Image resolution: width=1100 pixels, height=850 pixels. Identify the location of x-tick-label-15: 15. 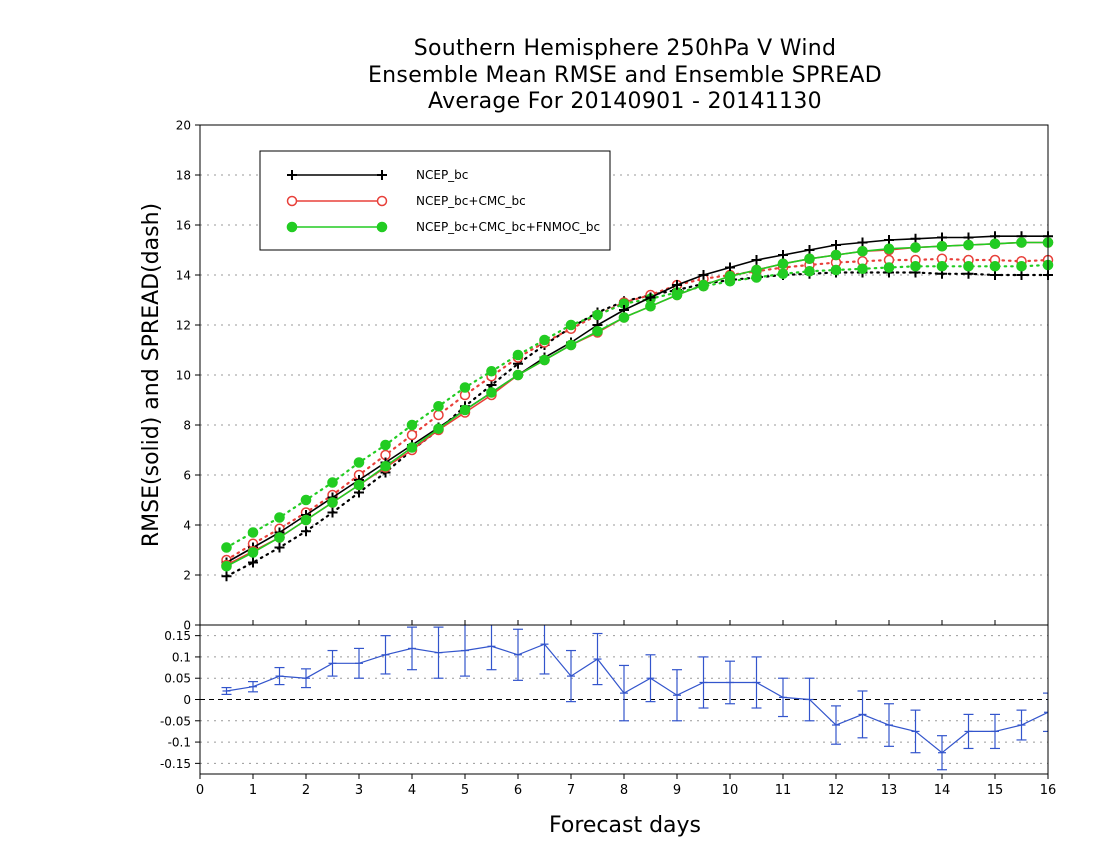
(995, 790).